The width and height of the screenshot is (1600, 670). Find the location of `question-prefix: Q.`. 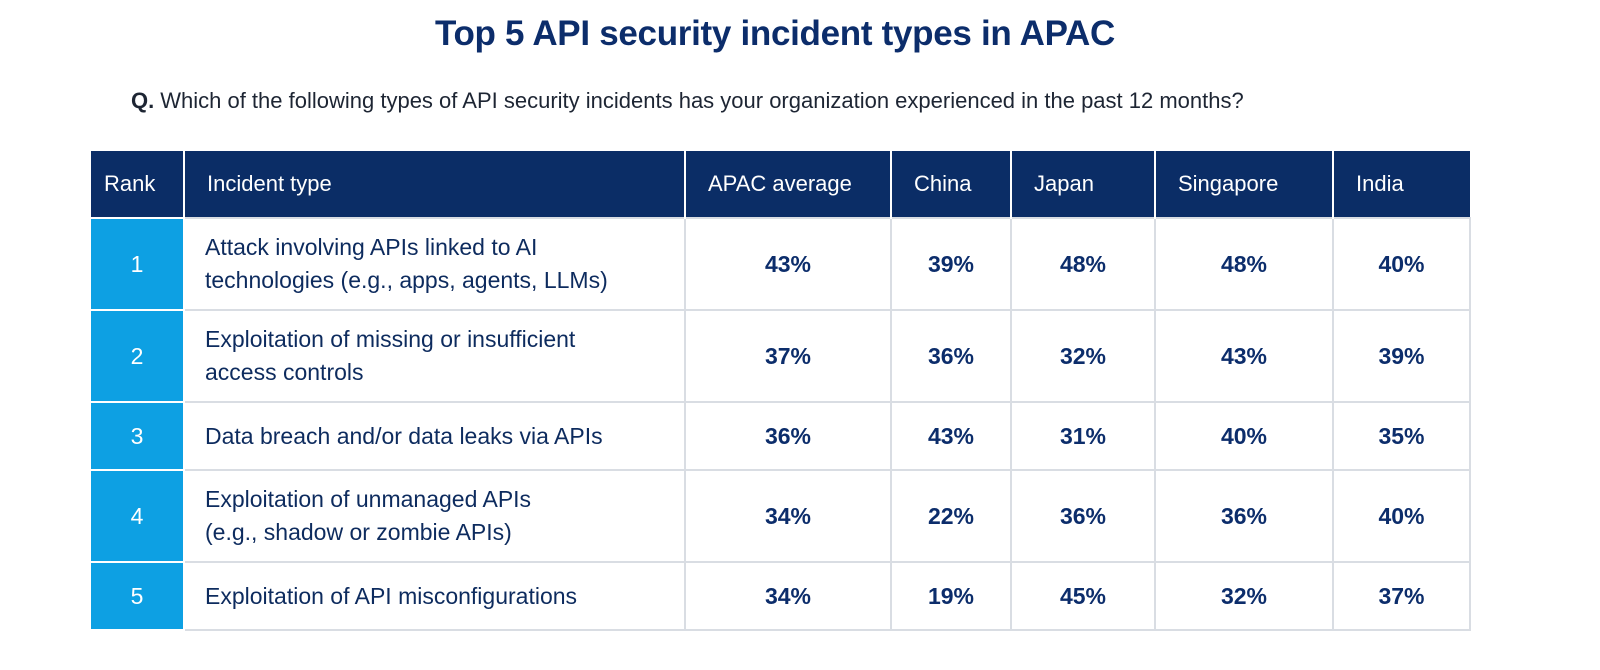

question-prefix: Q. is located at coordinates (143, 100).